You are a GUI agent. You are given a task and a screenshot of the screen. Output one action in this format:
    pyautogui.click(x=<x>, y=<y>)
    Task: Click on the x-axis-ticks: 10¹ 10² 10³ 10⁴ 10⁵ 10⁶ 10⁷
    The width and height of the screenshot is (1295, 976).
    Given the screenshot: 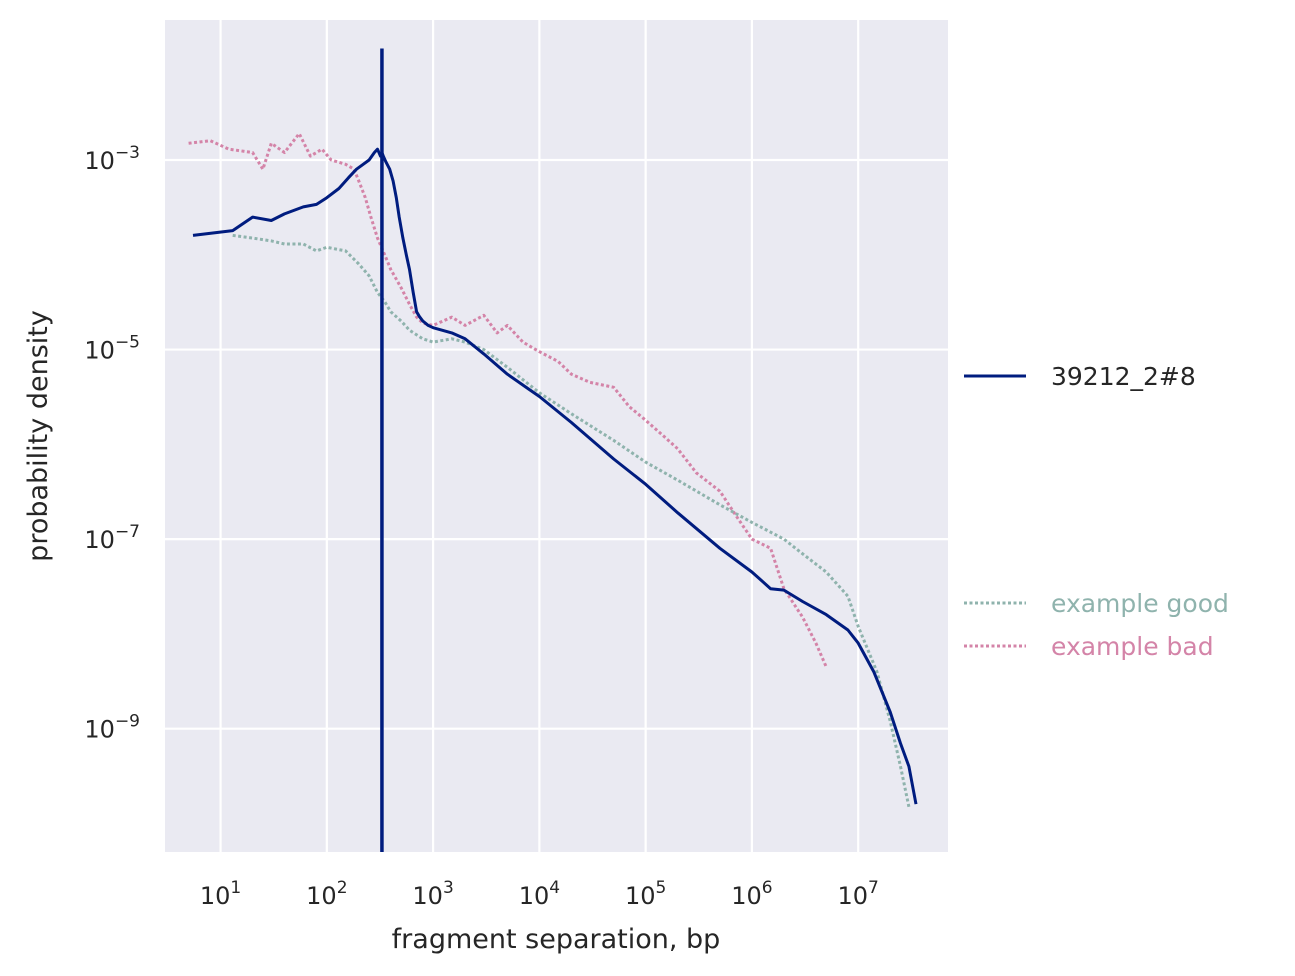 What is the action you would take?
    pyautogui.click(x=539, y=894)
    